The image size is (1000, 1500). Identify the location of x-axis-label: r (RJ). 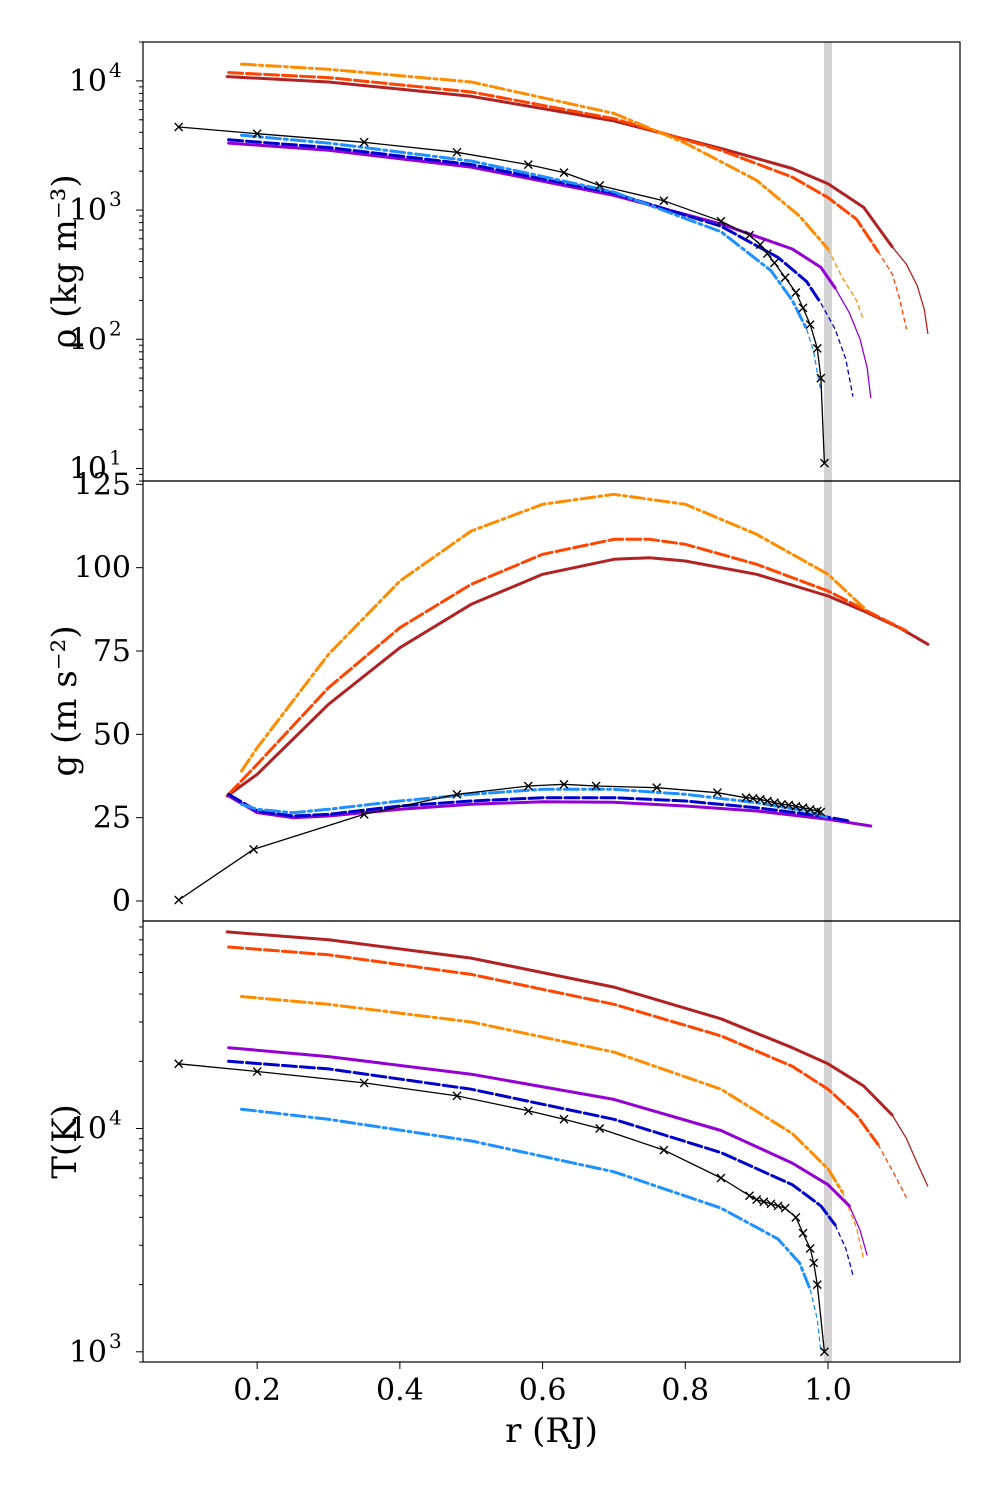
(551, 1431).